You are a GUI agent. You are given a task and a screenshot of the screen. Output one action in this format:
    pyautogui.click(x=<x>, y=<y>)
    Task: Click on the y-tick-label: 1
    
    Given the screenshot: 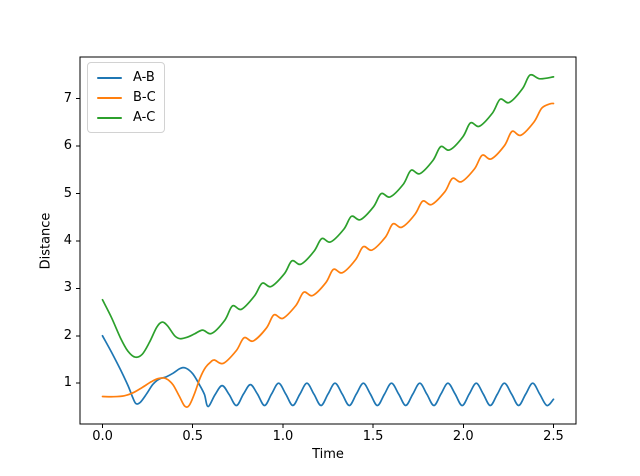 What is the action you would take?
    pyautogui.click(x=67, y=383)
    